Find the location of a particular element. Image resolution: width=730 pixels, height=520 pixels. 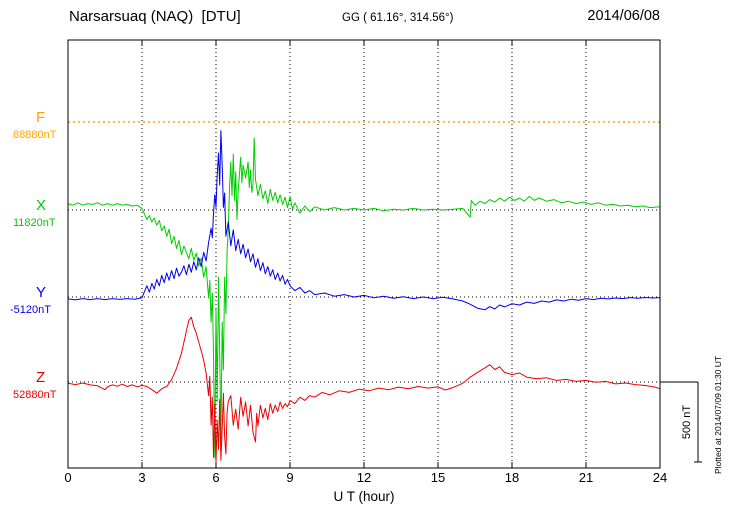

x-tick-label: 6 is located at coordinates (216, 477).